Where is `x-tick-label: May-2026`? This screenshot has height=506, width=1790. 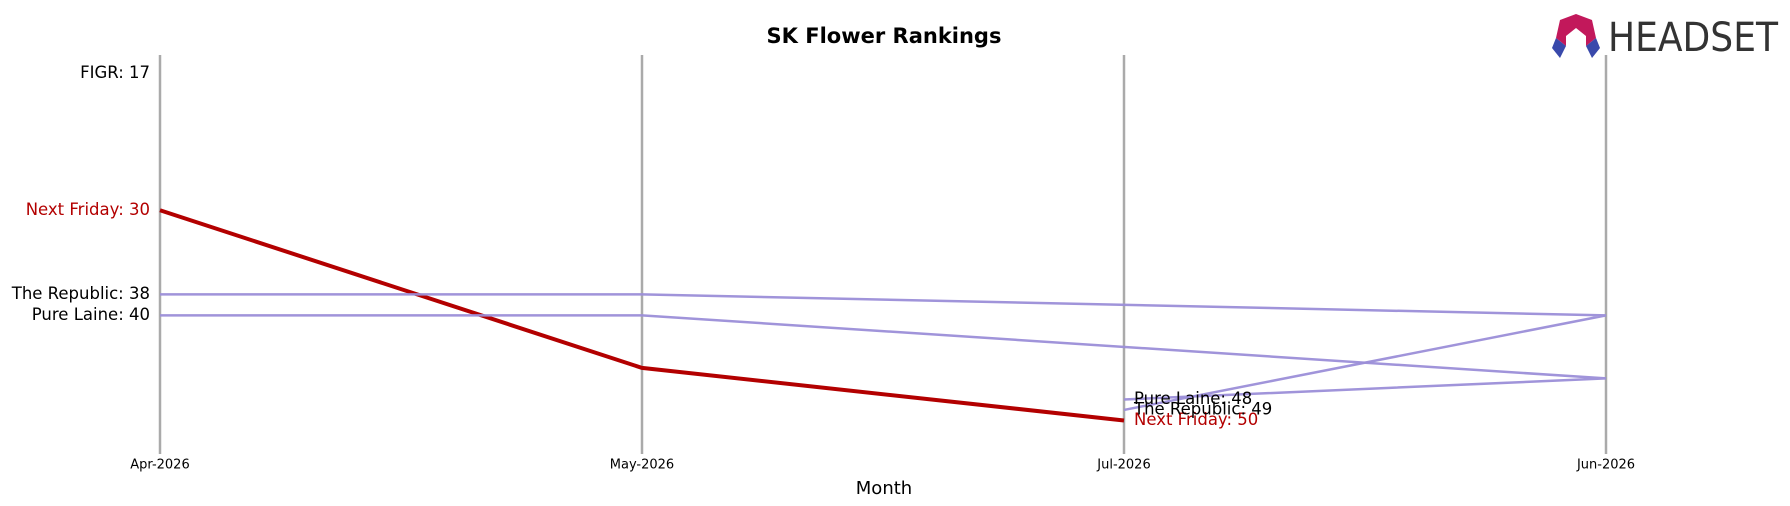 x-tick-label: May-2026 is located at coordinates (642, 465).